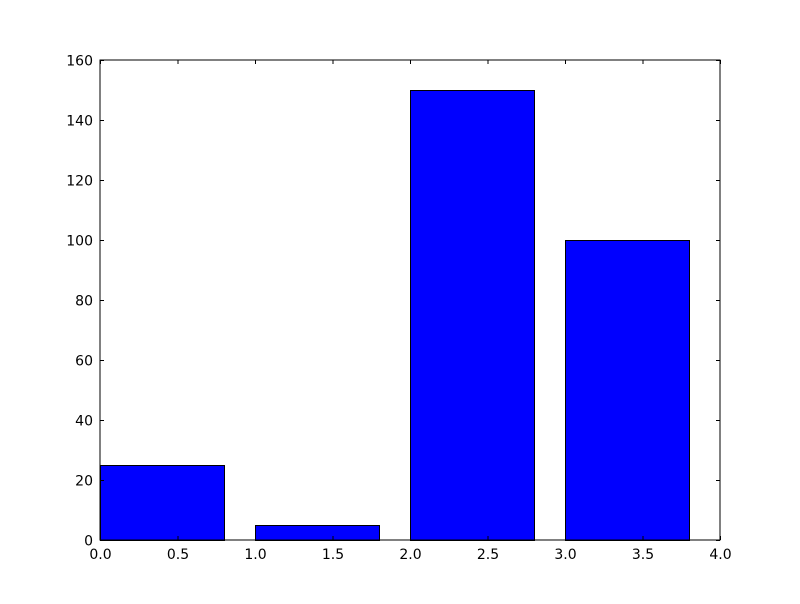 This screenshot has height=604, width=800. I want to click on x-tick-label: 2.5, so click(488, 555).